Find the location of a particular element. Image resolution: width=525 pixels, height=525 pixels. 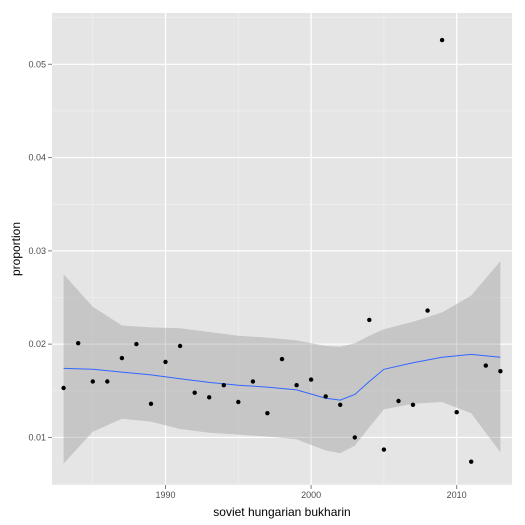

y-tick-label: 0.01 is located at coordinates (37, 437).